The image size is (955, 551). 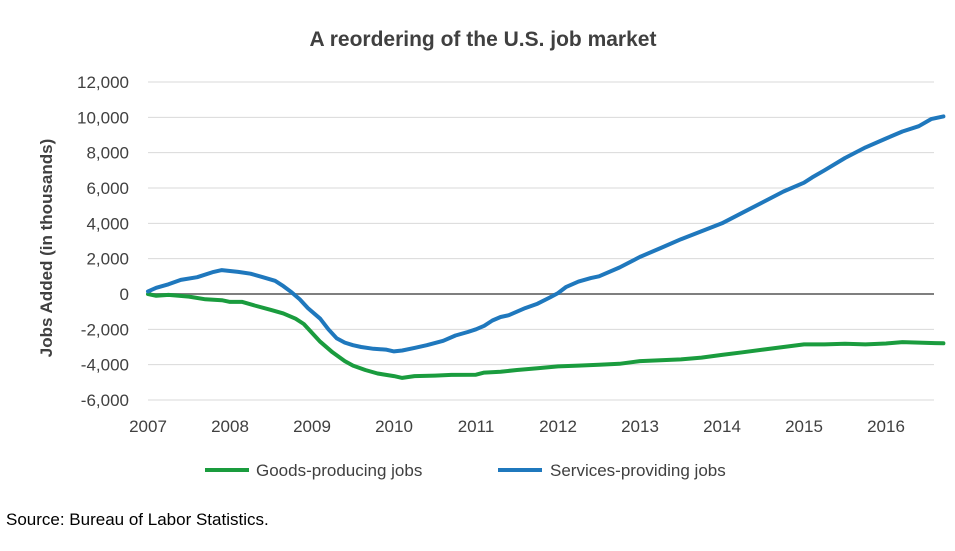 What do you see at coordinates (107, 188) in the screenshot?
I see `y-tick-label: 6,000` at bounding box center [107, 188].